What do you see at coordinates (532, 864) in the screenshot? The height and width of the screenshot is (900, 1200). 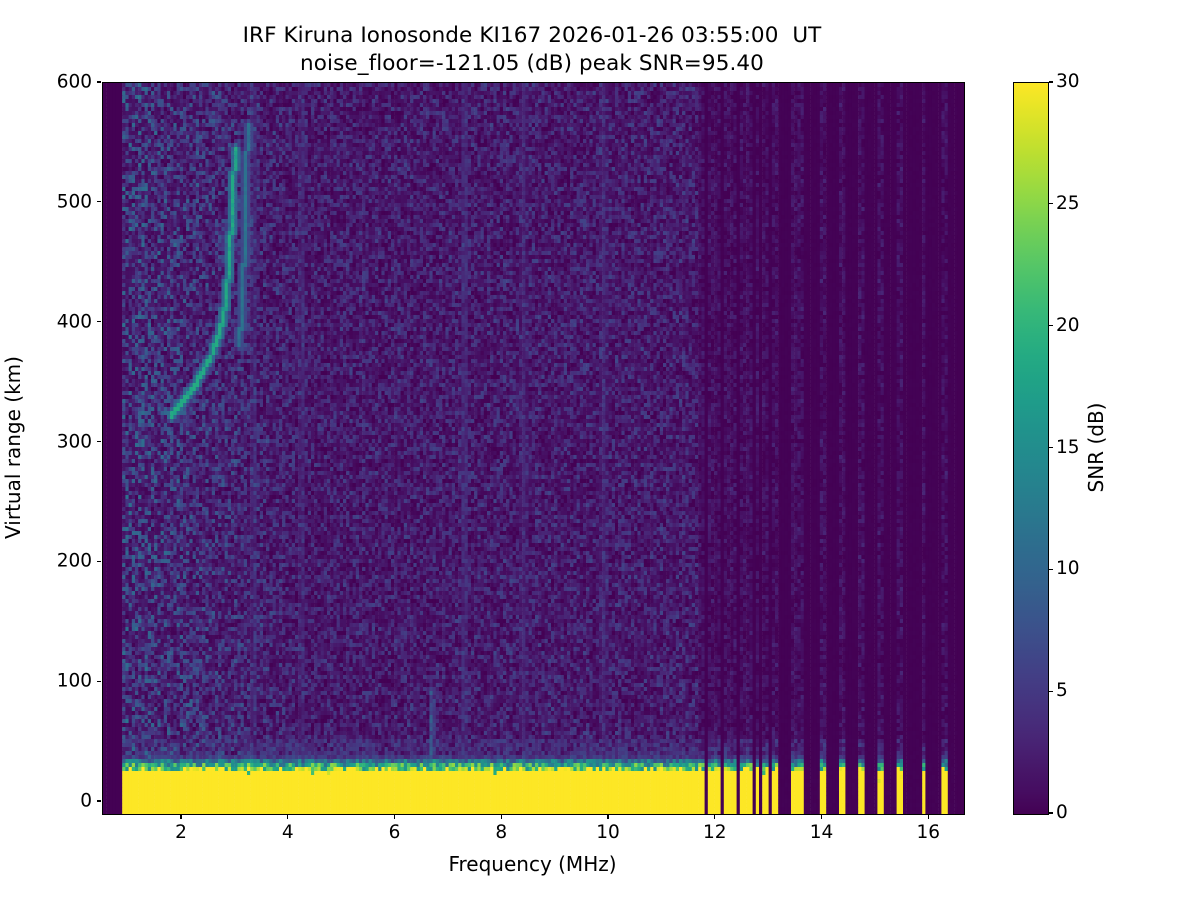 I see `x-axis-label: Frequency (MHz)` at bounding box center [532, 864].